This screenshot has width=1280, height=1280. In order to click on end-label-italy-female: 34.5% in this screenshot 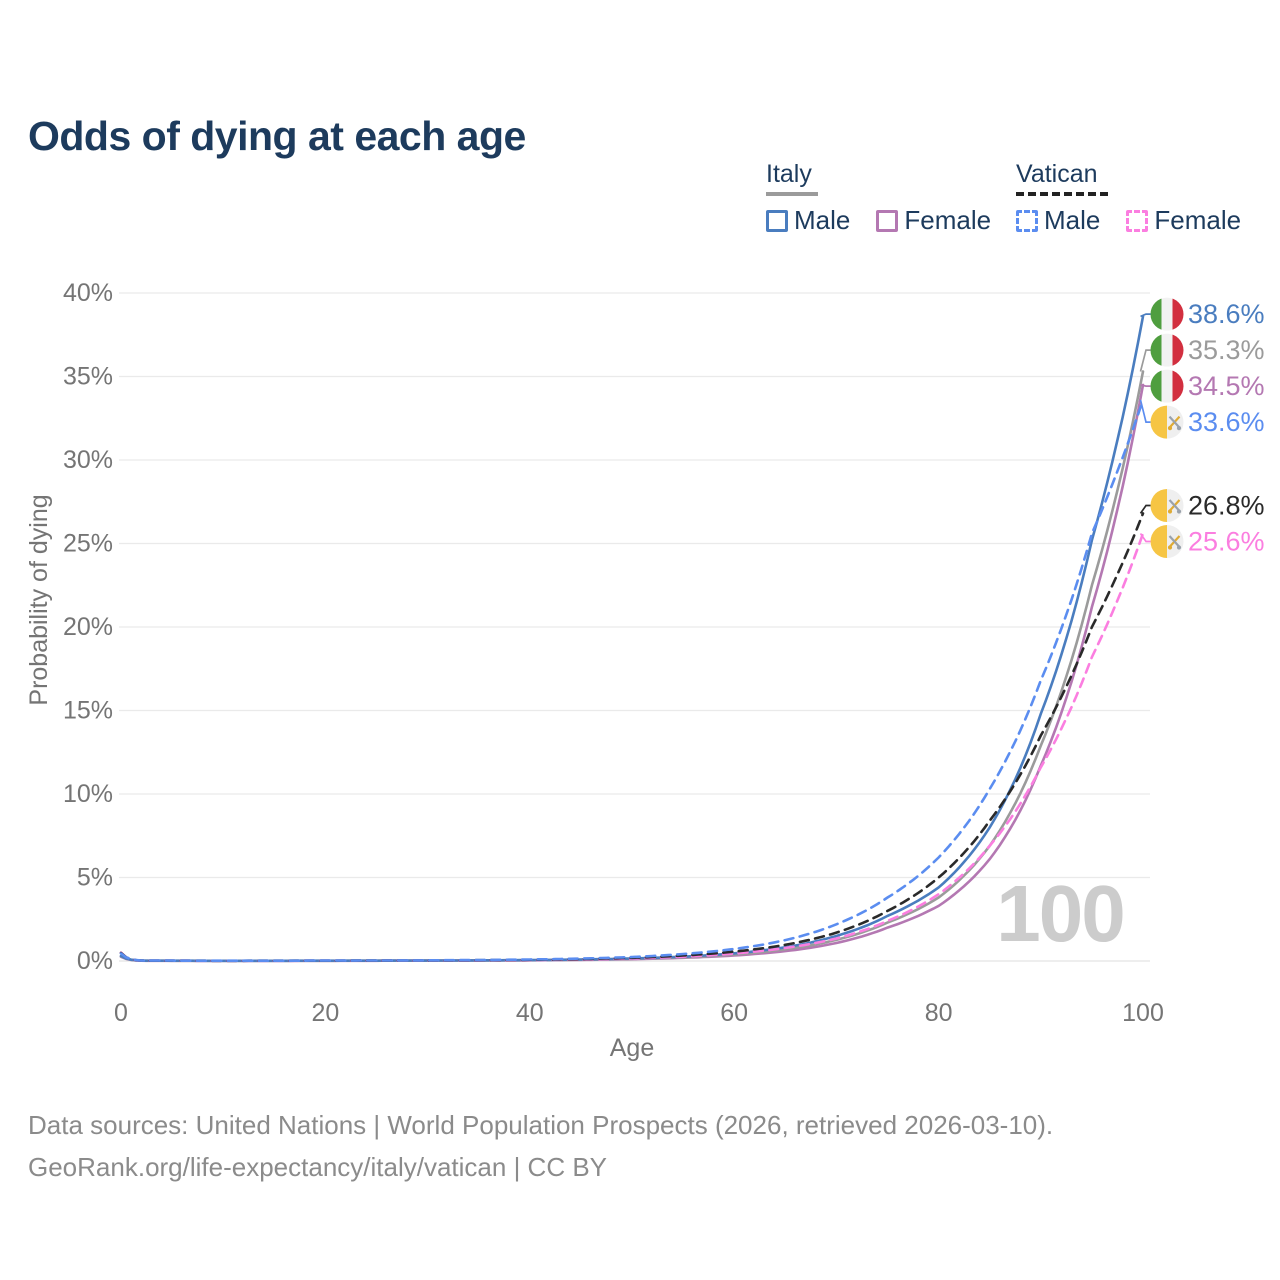, I will do `click(1202, 386)`.